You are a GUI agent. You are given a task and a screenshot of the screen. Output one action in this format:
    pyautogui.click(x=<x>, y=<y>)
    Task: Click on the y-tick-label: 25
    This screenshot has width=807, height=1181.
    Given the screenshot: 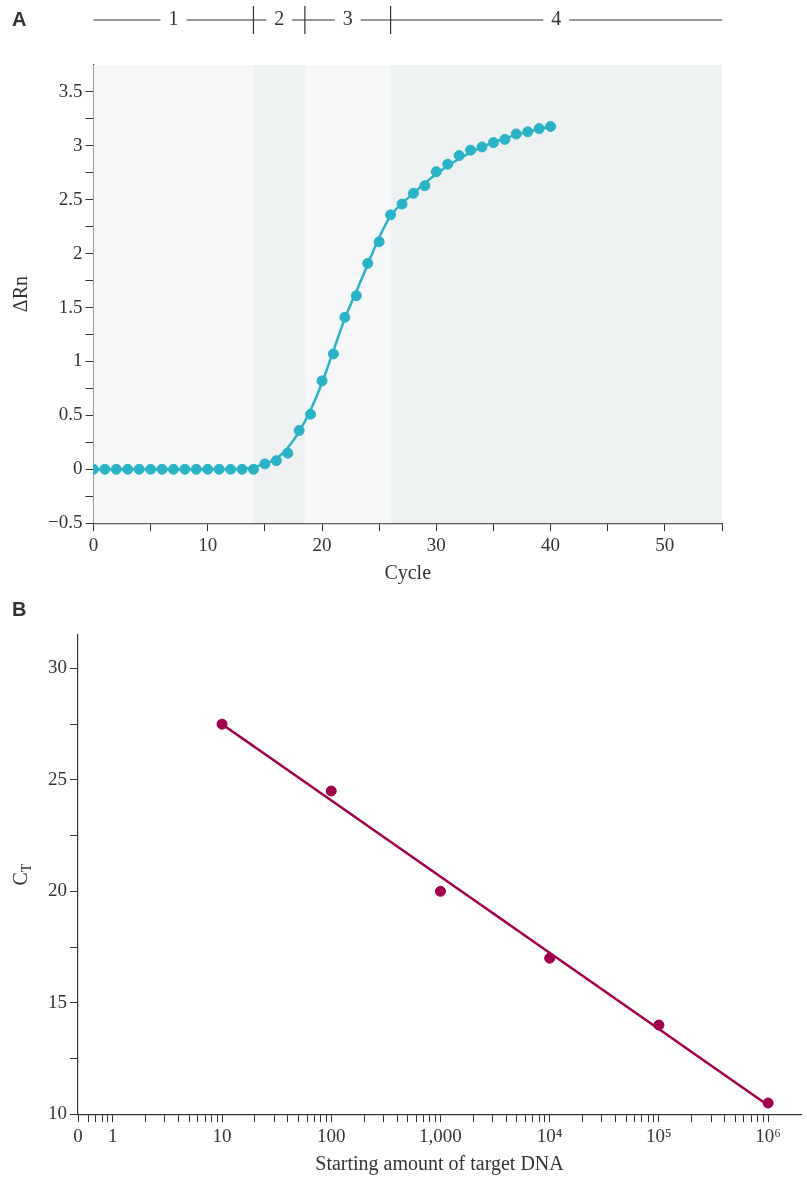 What is the action you would take?
    pyautogui.click(x=57, y=778)
    